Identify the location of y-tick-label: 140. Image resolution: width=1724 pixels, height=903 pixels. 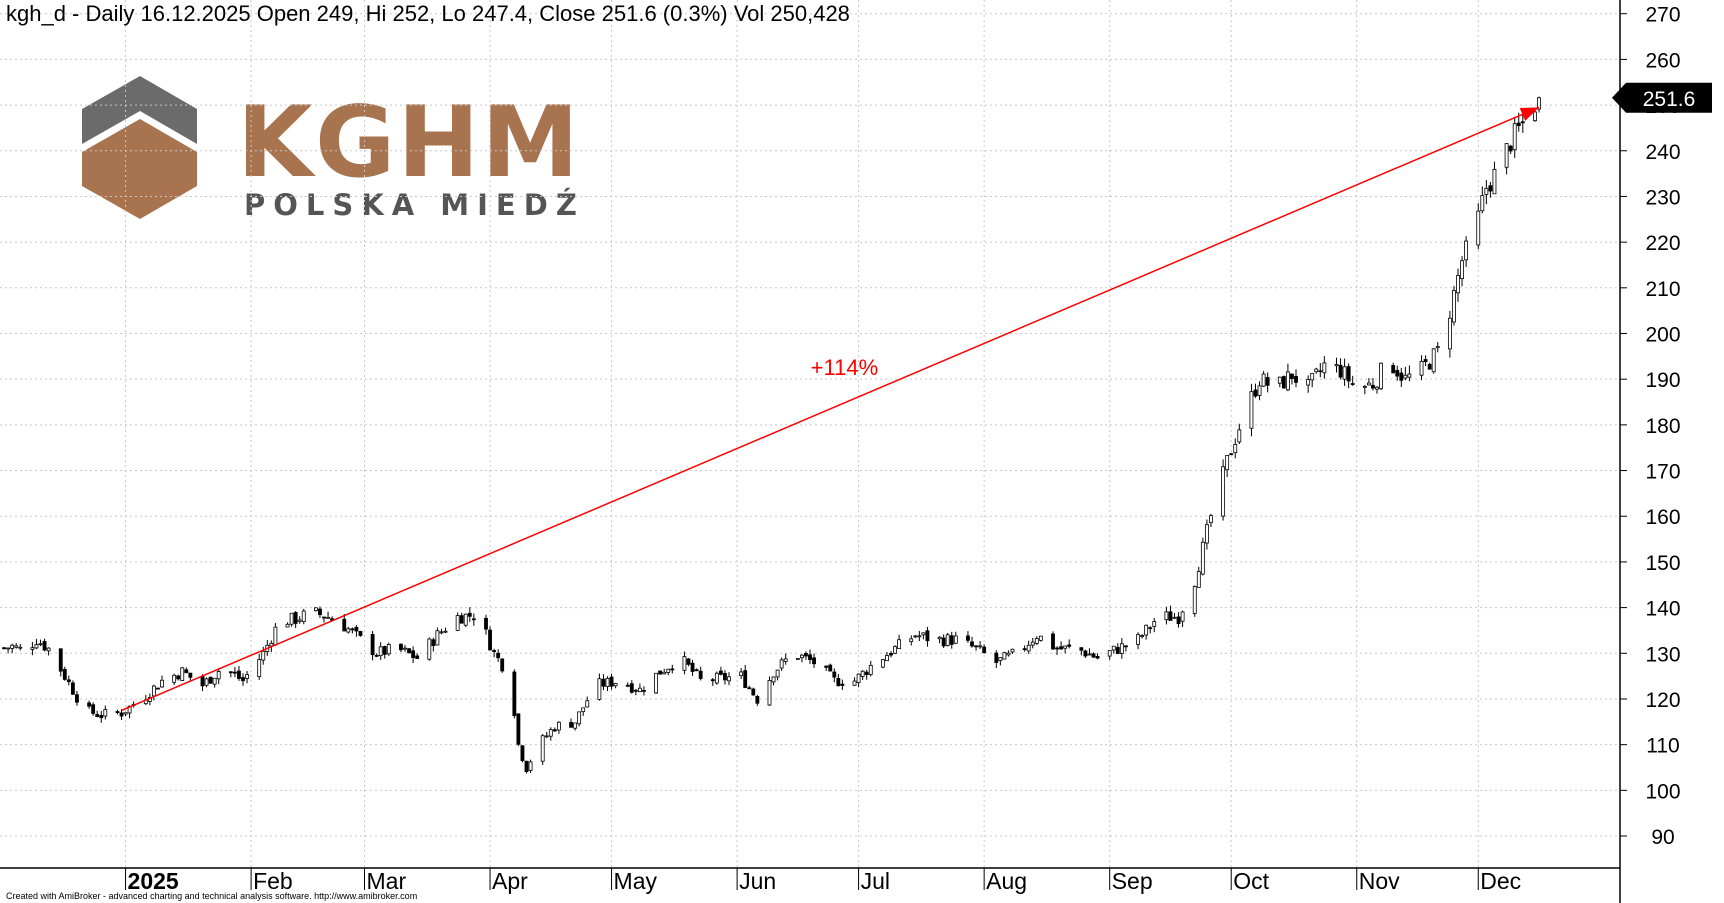
(1662, 609).